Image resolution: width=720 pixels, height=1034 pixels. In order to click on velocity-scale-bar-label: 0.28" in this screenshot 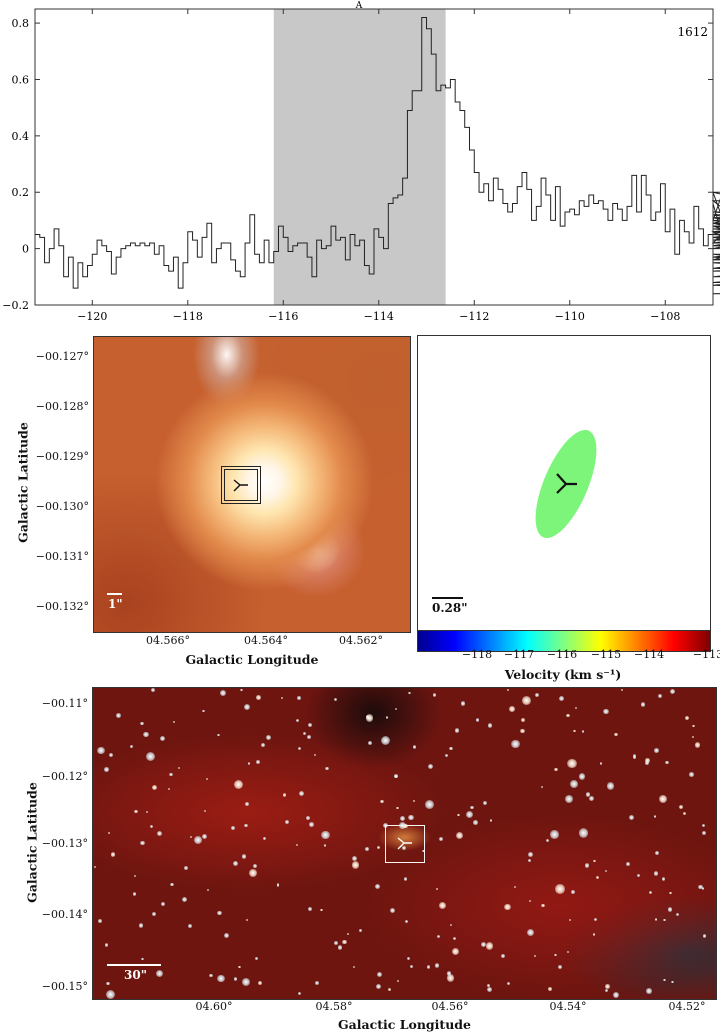, I will do `click(450, 608)`.